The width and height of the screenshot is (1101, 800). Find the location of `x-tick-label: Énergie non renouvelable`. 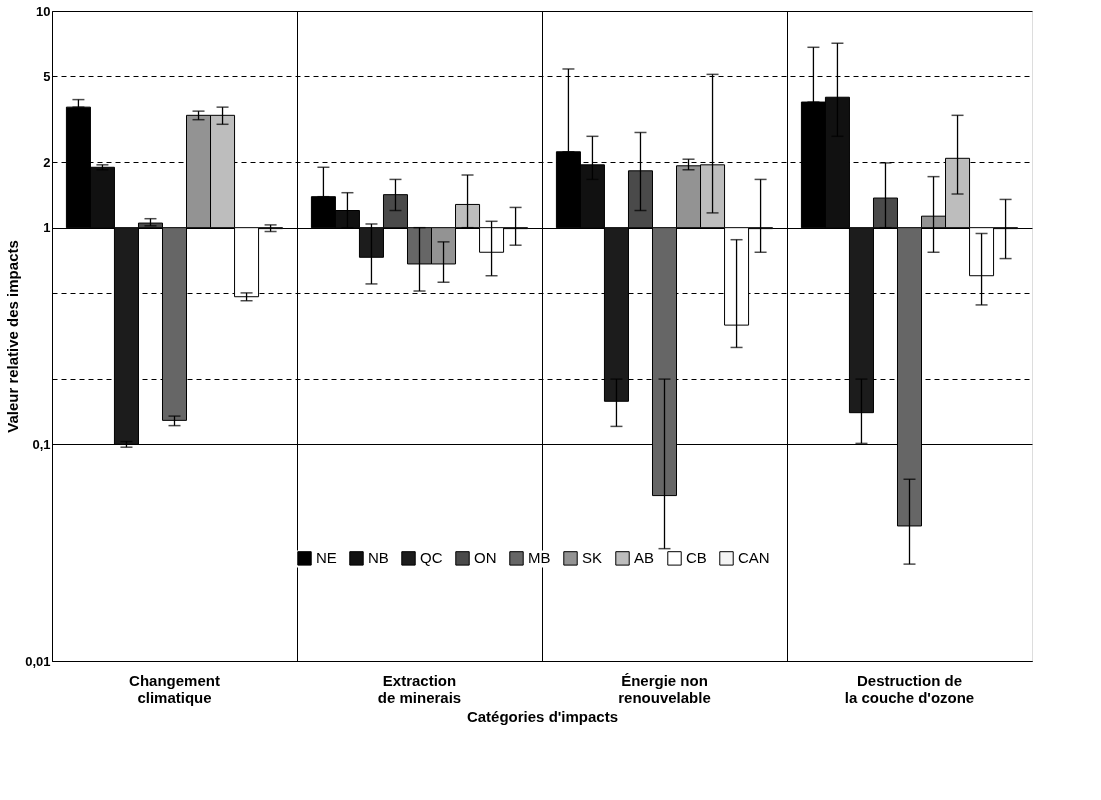

x-tick-label: Énergie non renouvelable is located at coordinates (664, 688).